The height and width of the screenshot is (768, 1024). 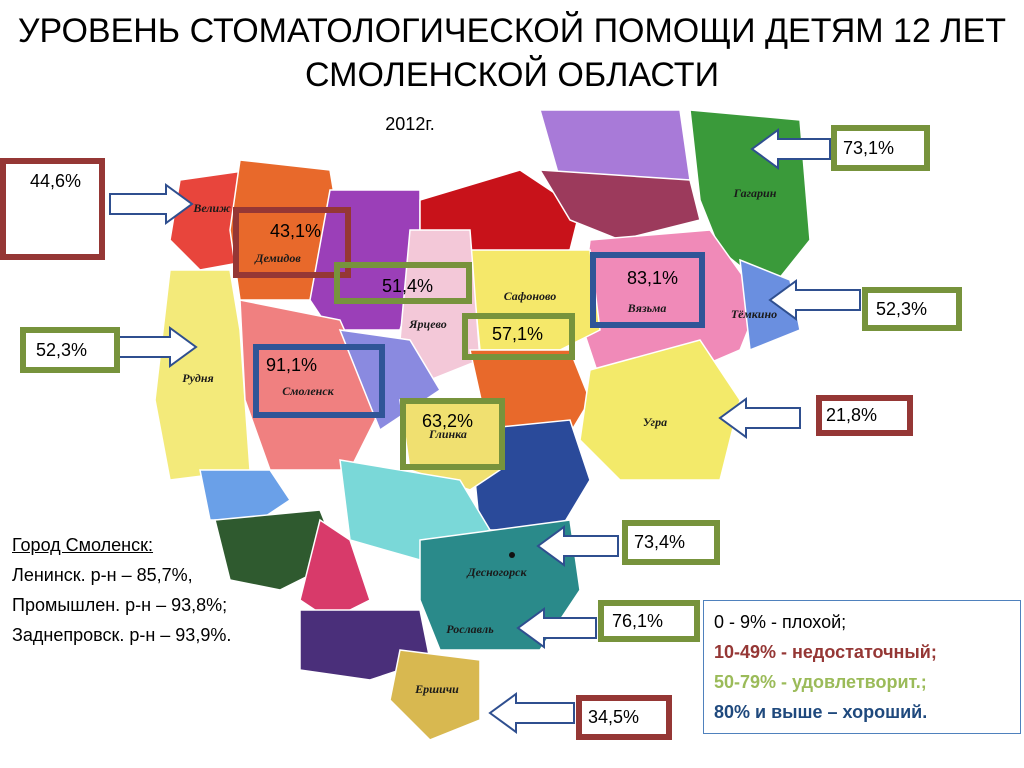 What do you see at coordinates (496, 572) in the screenshot?
I see `region-name: Десногорск` at bounding box center [496, 572].